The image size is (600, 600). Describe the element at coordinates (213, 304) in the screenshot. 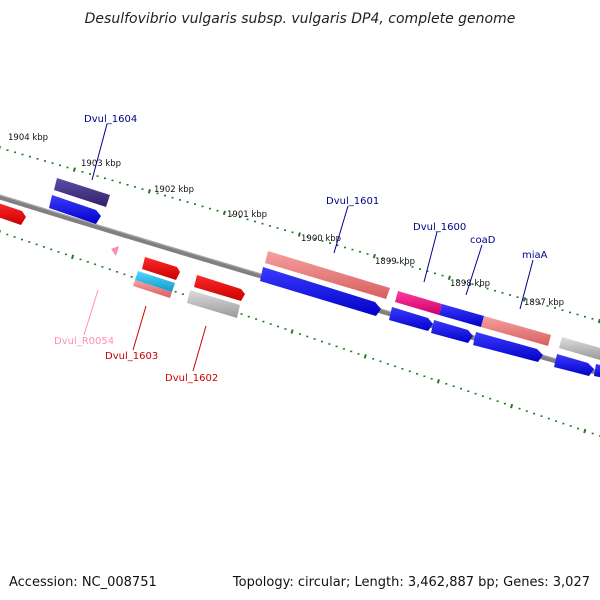

I see `gene-dvul1602-grey` at that location.